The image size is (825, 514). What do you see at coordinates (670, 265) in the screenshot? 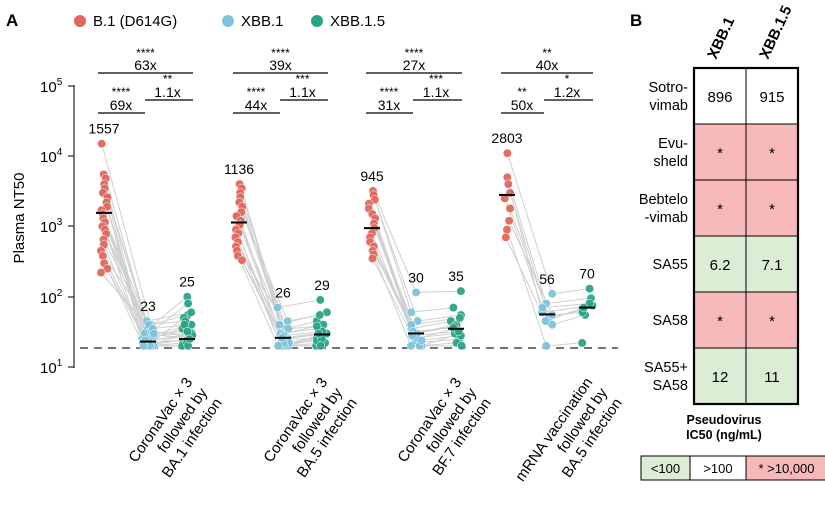
I see `row-label: SA55` at bounding box center [670, 265].